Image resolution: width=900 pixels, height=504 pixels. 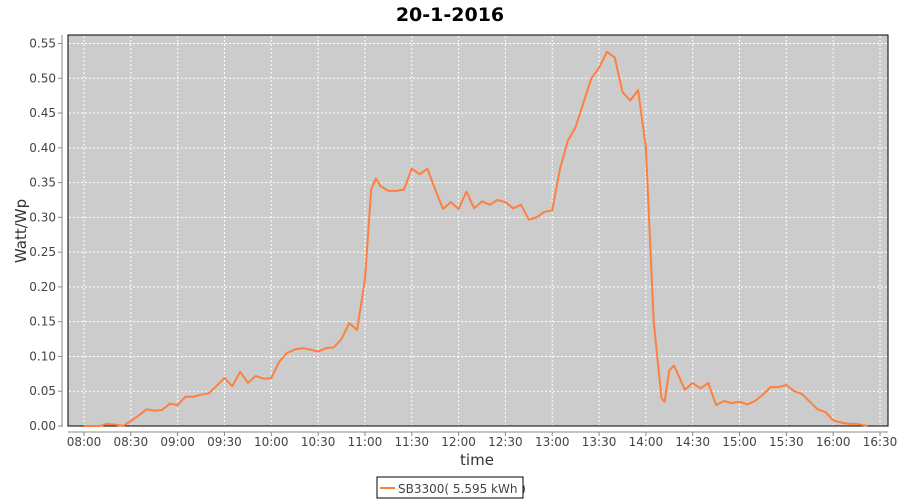 What do you see at coordinates (42, 78) in the screenshot?
I see `y-tick-label: 0.50` at bounding box center [42, 78].